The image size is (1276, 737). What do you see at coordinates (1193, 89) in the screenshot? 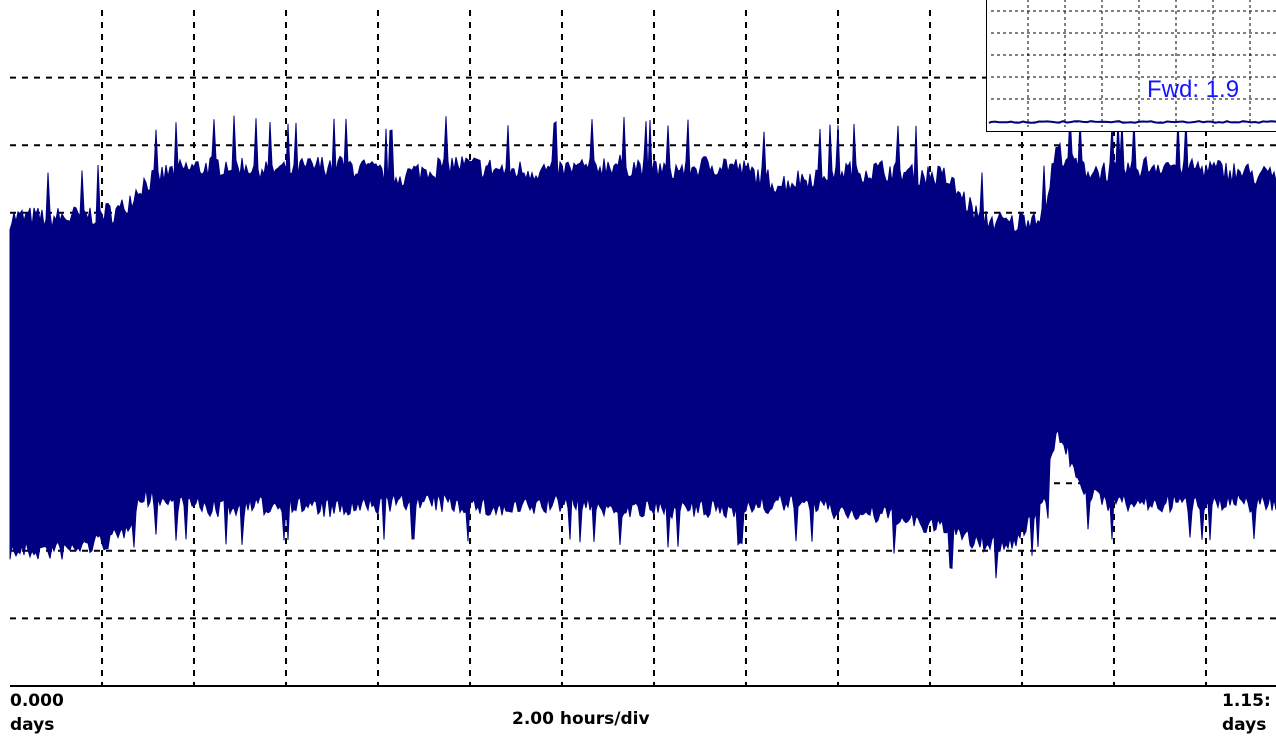
I see `inset-forward-label: Fwd: 1.9` at bounding box center [1193, 89].